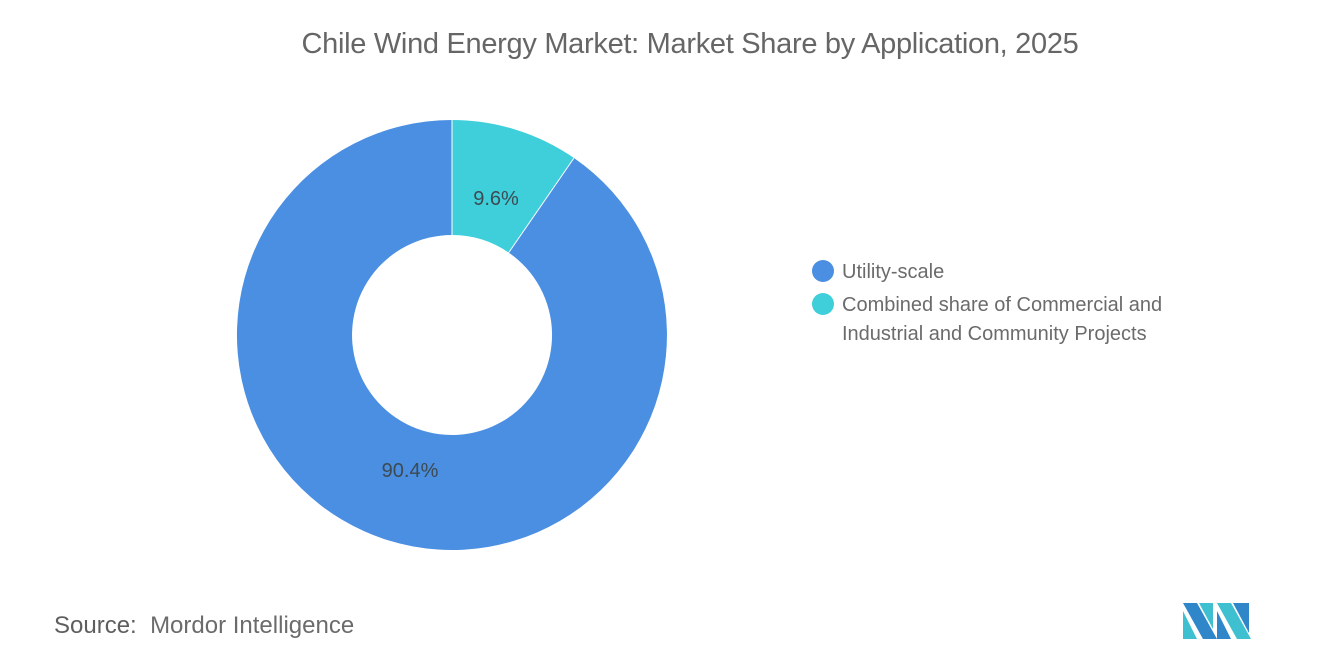  I want to click on source-prefix: Source:, so click(95, 625).